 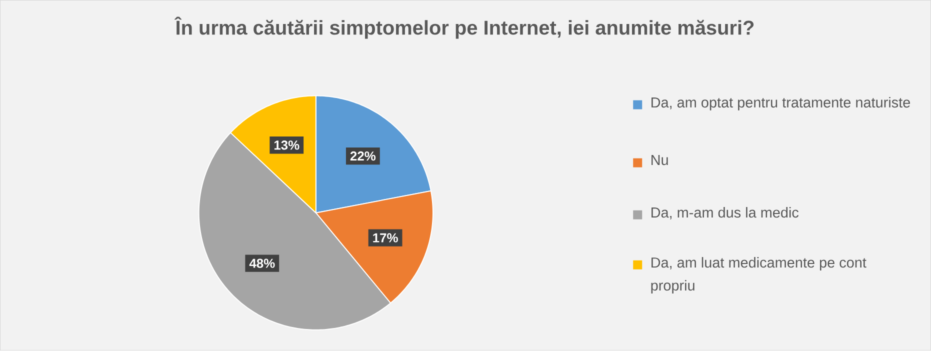 What do you see at coordinates (758, 275) in the screenshot?
I see `legend-label: Da, am luat medicamente pe cont propriu` at bounding box center [758, 275].